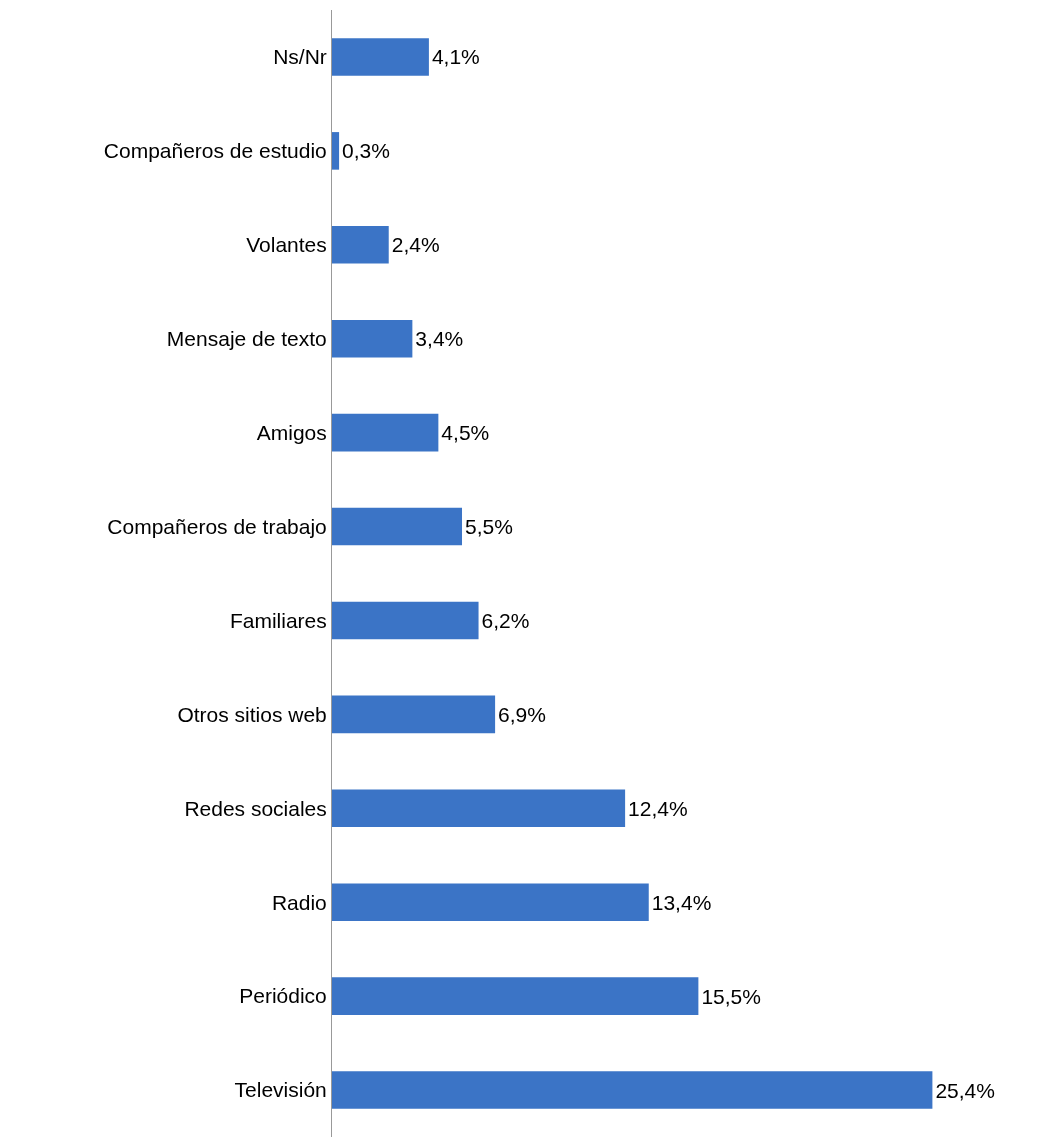 This screenshot has height=1142, width=1059. Describe the element at coordinates (278, 620) in the screenshot. I see `y-tick-label: Familiares` at that location.